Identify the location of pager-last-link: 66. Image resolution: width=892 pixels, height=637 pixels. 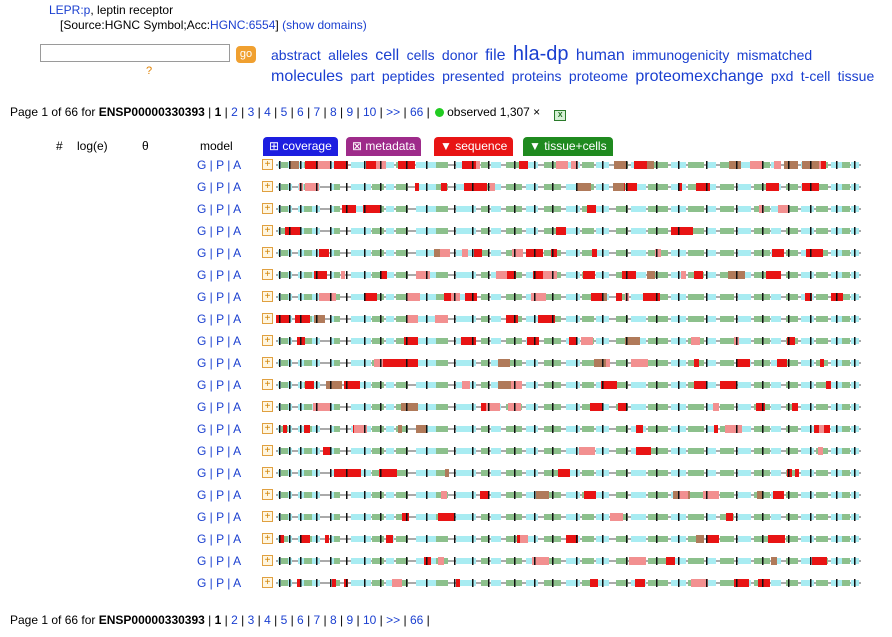
(416, 112).